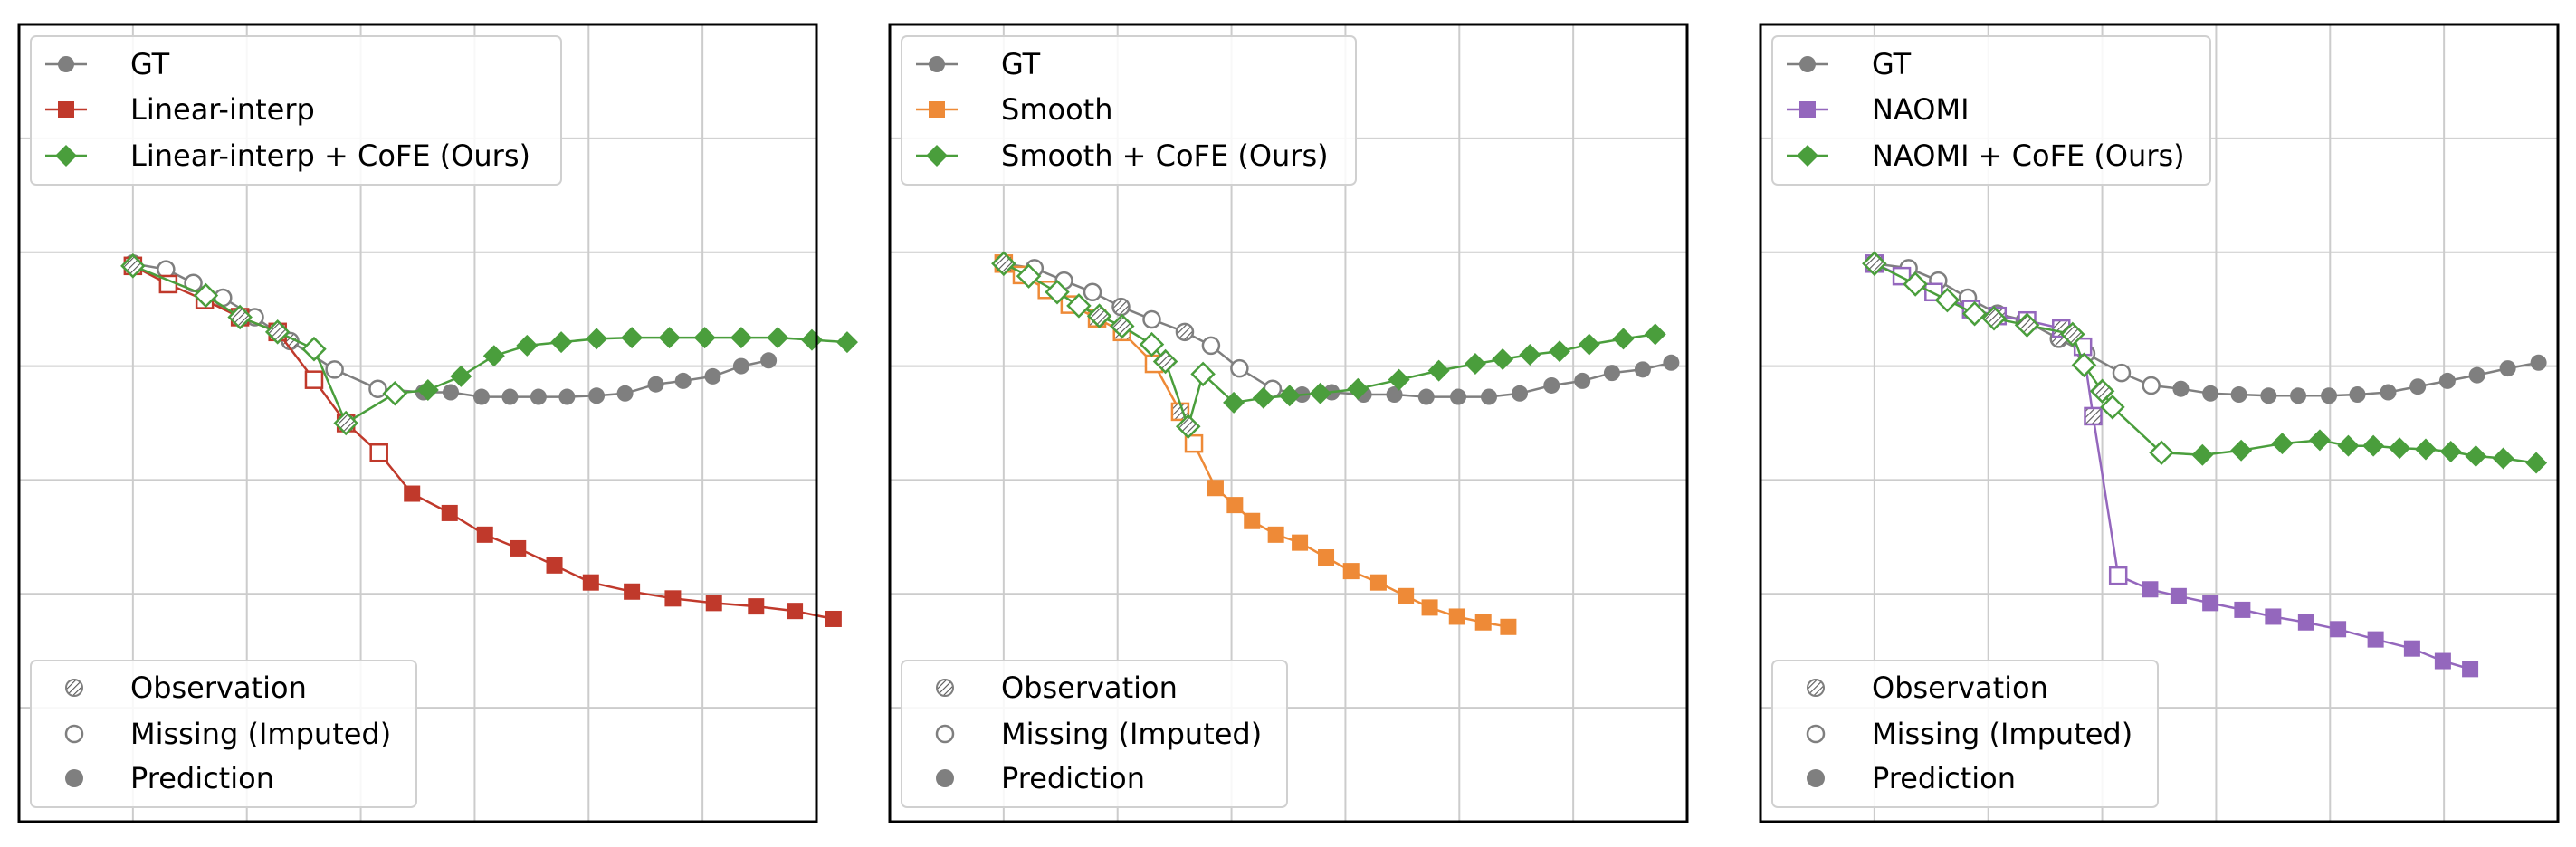 The height and width of the screenshot is (847, 2576). I want to click on series-naomi, so click(2172, 466).